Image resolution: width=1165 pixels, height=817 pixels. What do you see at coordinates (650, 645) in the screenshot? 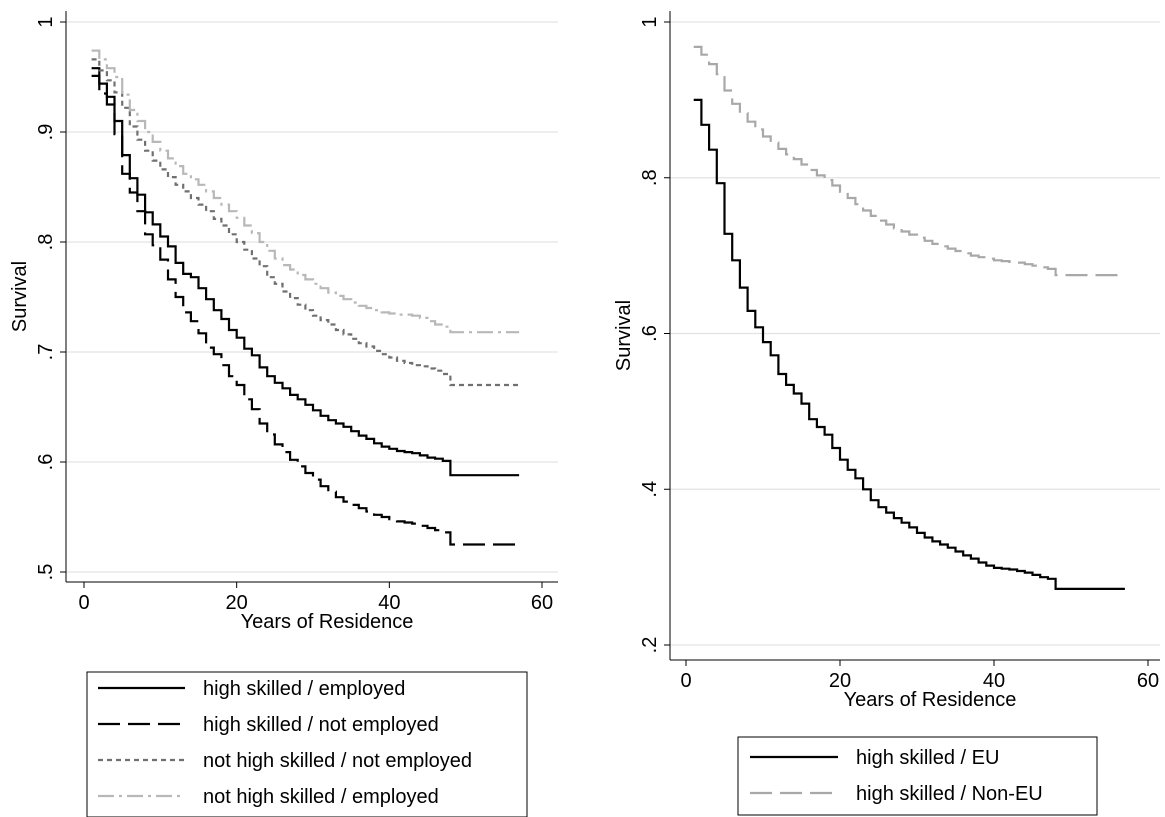
I see `y-tick-label: .2` at bounding box center [650, 645].